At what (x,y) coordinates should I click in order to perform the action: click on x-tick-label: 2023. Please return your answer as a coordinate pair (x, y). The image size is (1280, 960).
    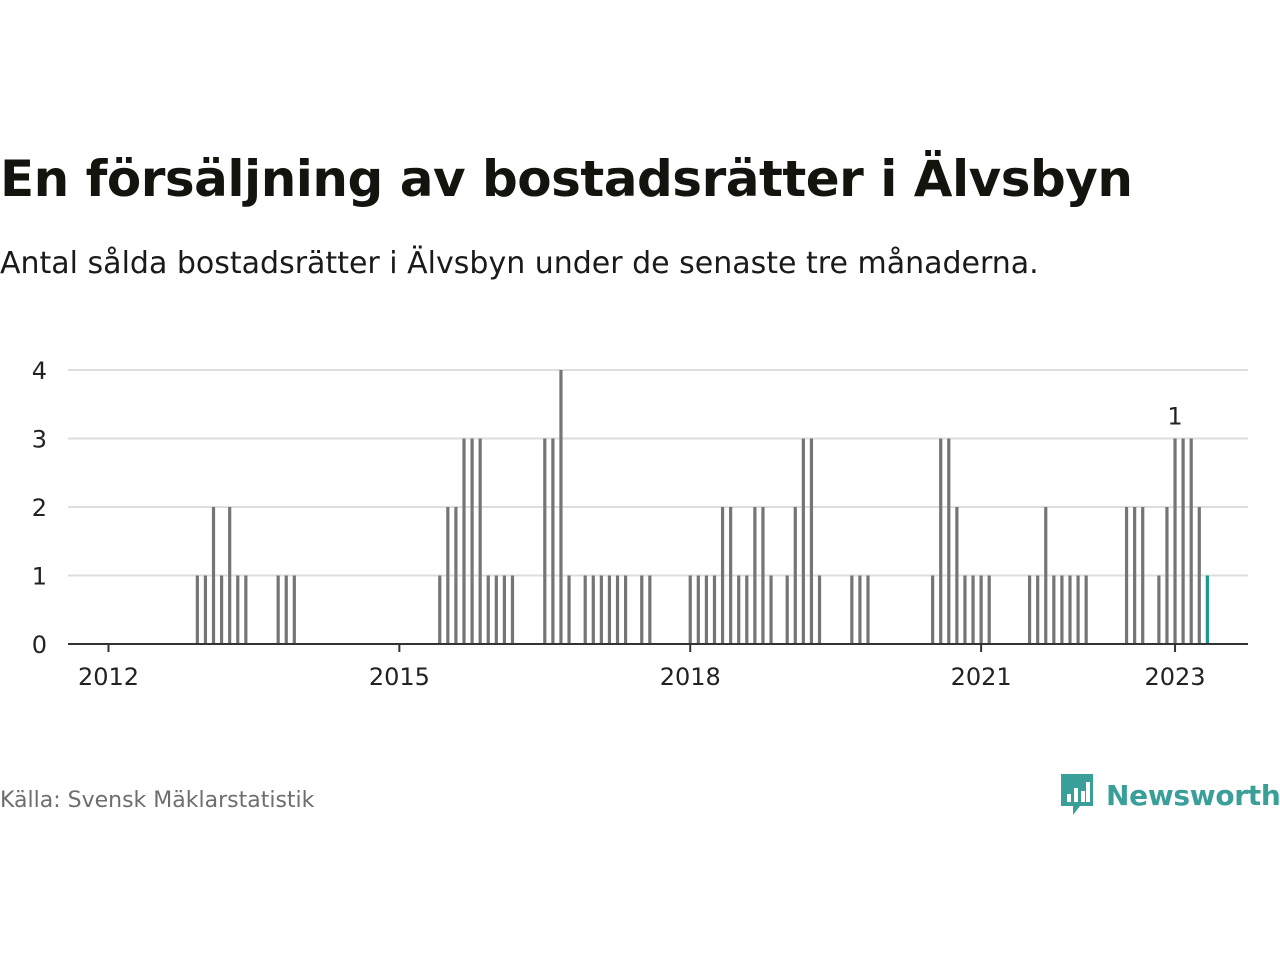
    Looking at the image, I should click on (1175, 677).